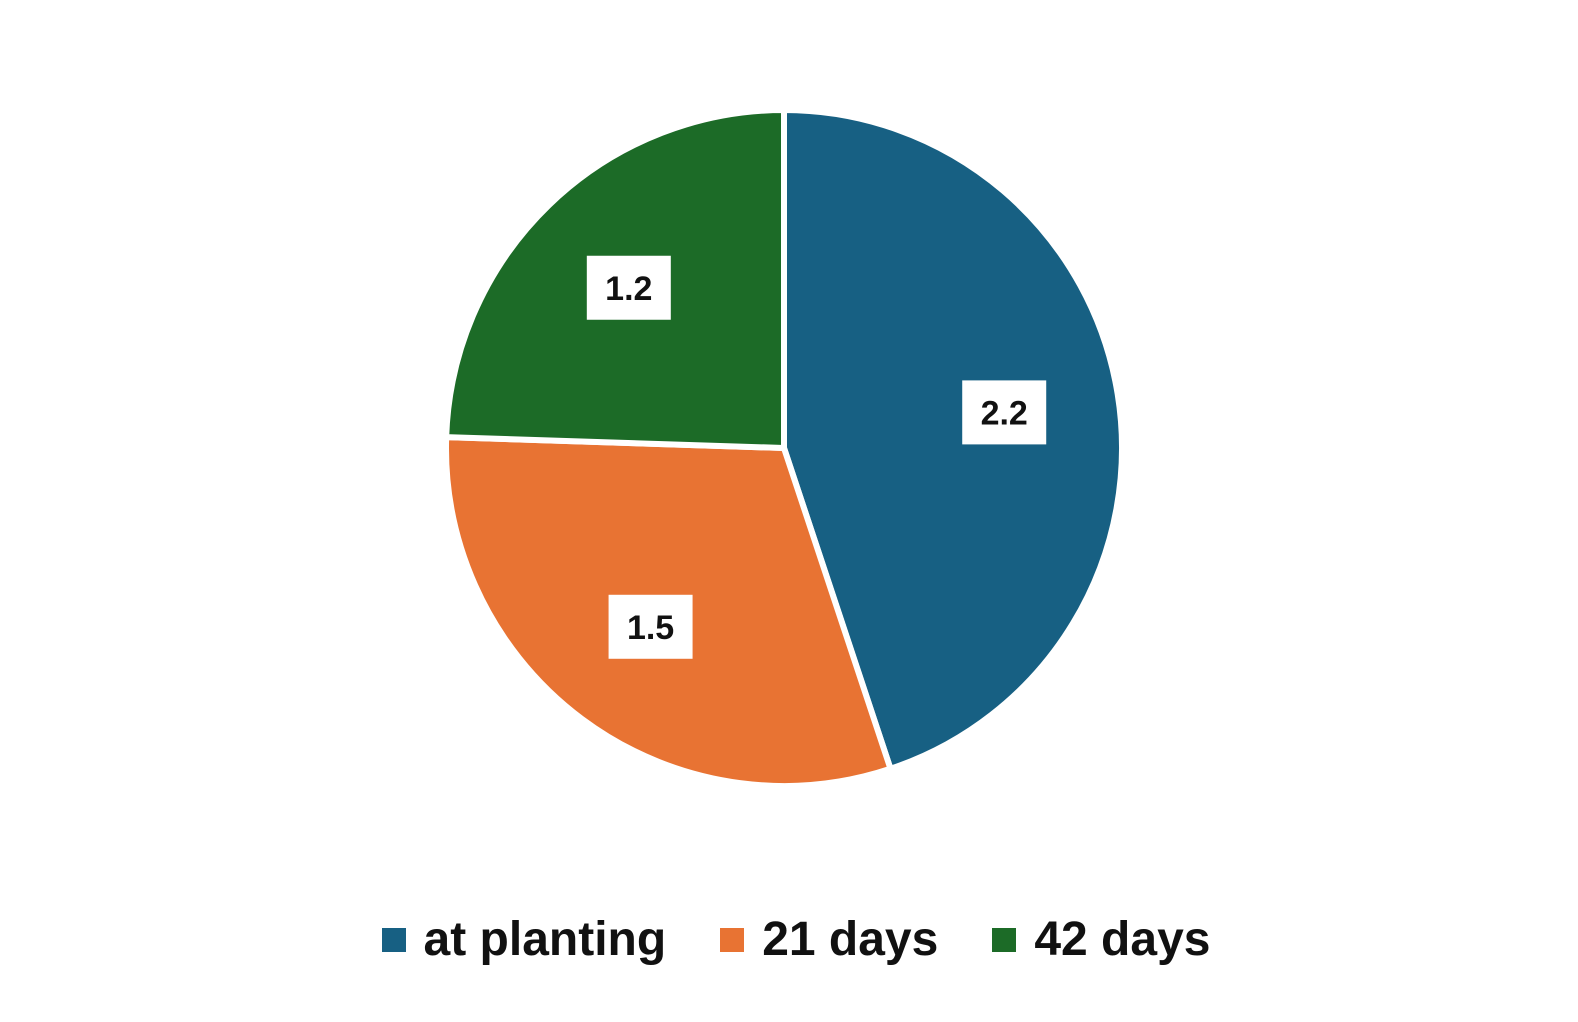 The image size is (1578, 1022). Describe the element at coordinates (732, 940) in the screenshot. I see `legend-swatch-21-days` at that location.